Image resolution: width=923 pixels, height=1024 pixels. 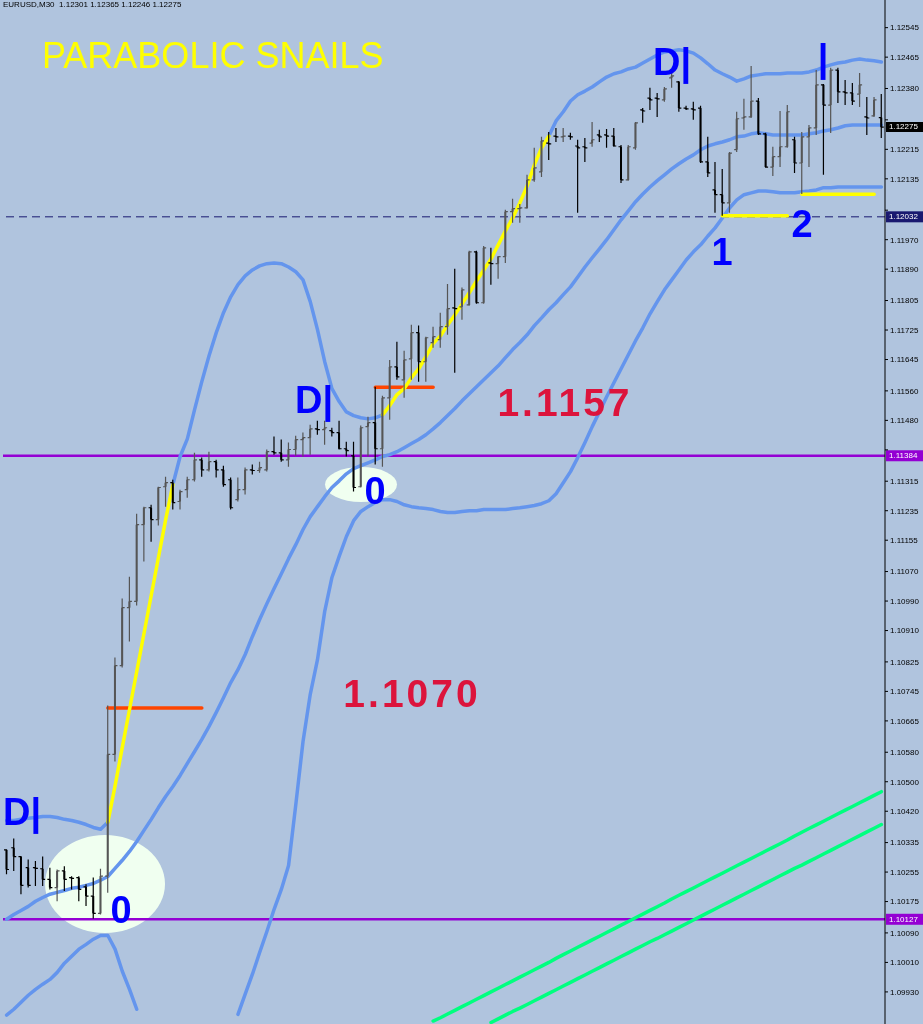 What do you see at coordinates (904, 270) in the screenshot?
I see `y-tick-label: 1.11890` at bounding box center [904, 270].